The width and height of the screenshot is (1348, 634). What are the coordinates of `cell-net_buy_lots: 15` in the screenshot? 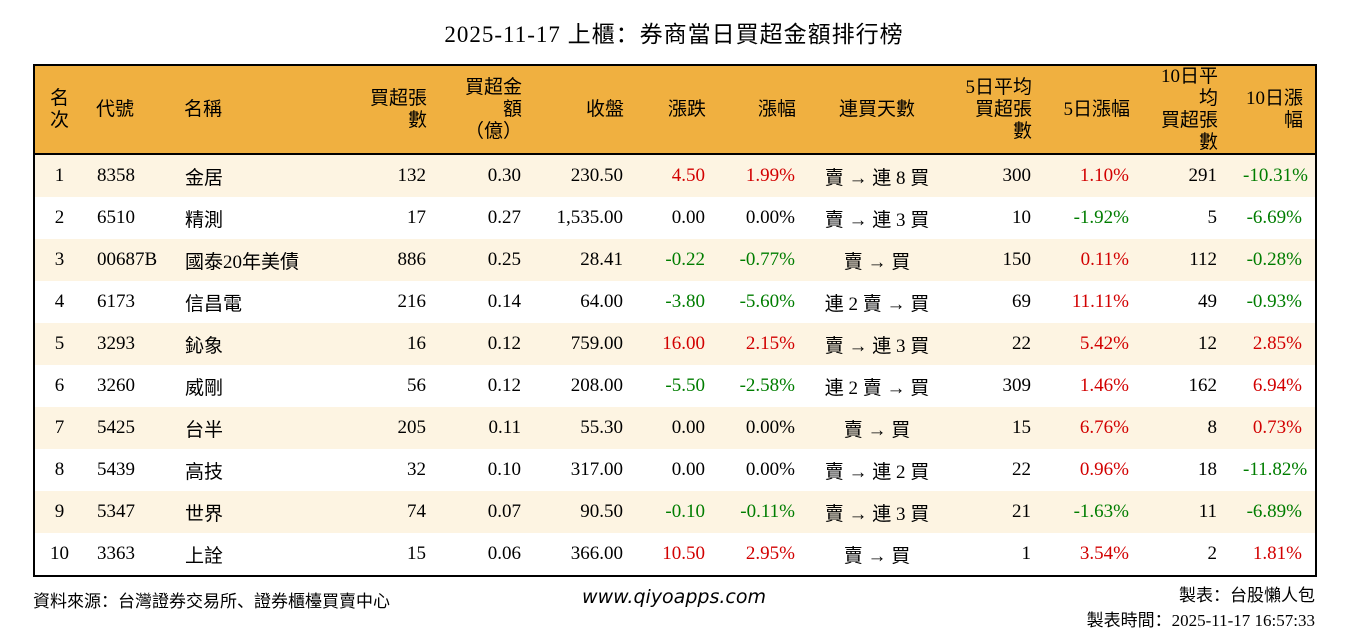 It's located at (416, 554).